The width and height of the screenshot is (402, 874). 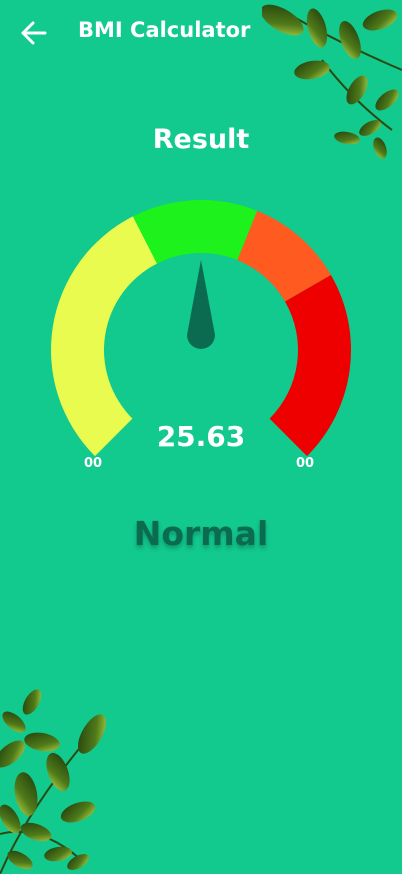 I want to click on result-heading: Result, so click(x=201, y=139).